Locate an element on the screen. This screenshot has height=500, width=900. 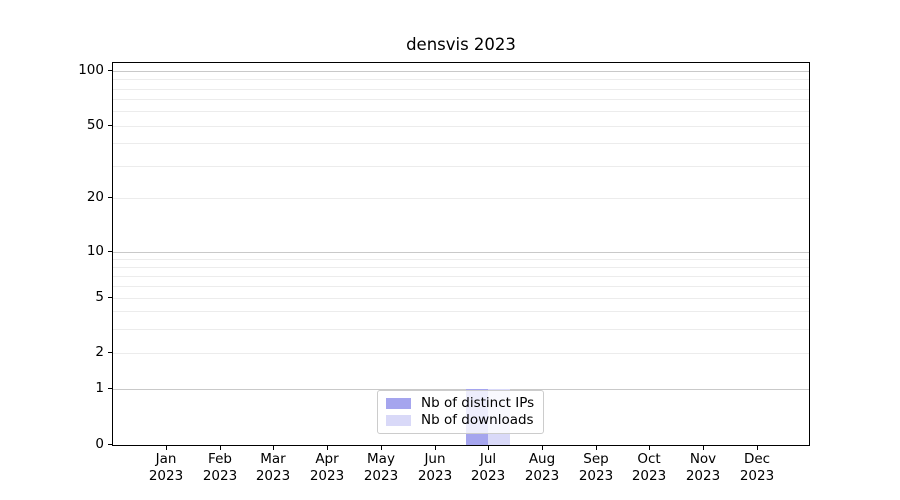
x-tick-label-month: Dec is located at coordinates (757, 459).